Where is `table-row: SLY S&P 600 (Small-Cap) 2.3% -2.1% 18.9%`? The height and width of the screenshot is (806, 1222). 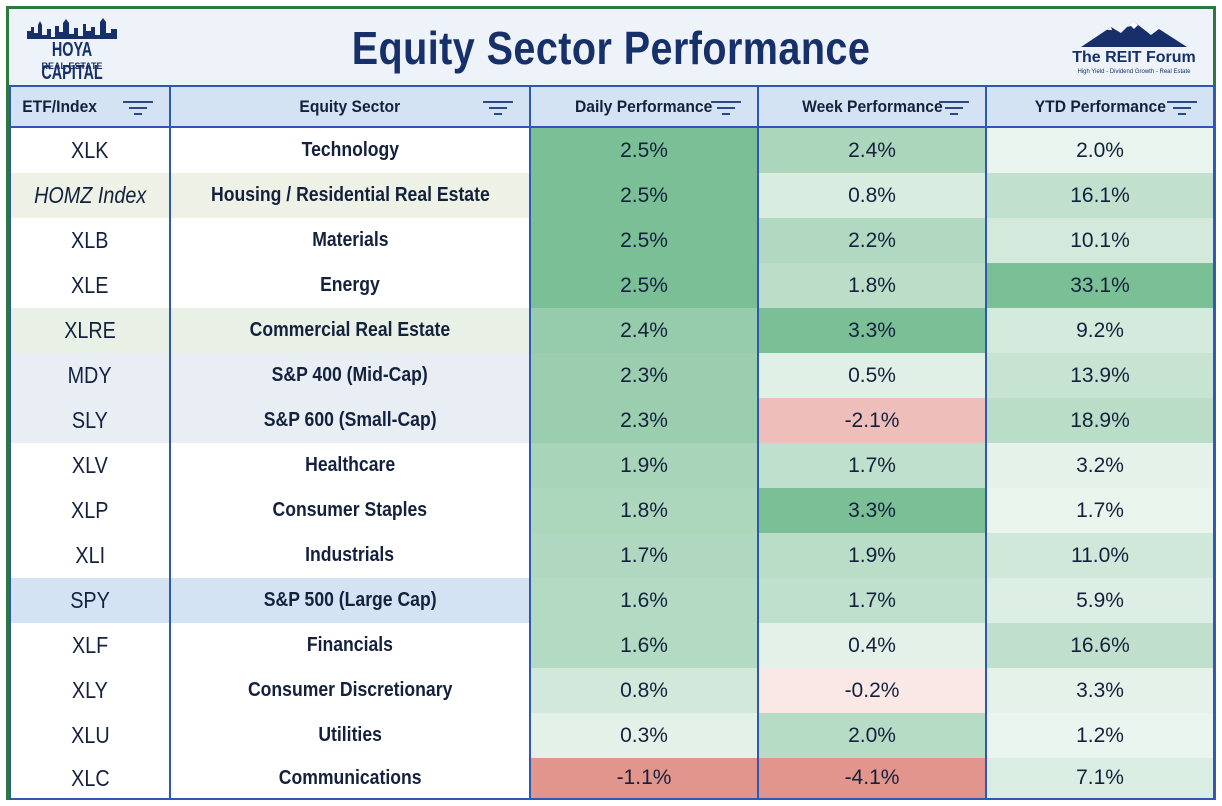 table-row: SLY S&P 600 (Small-Cap) 2.3% -2.1% 18.9% is located at coordinates (612, 420).